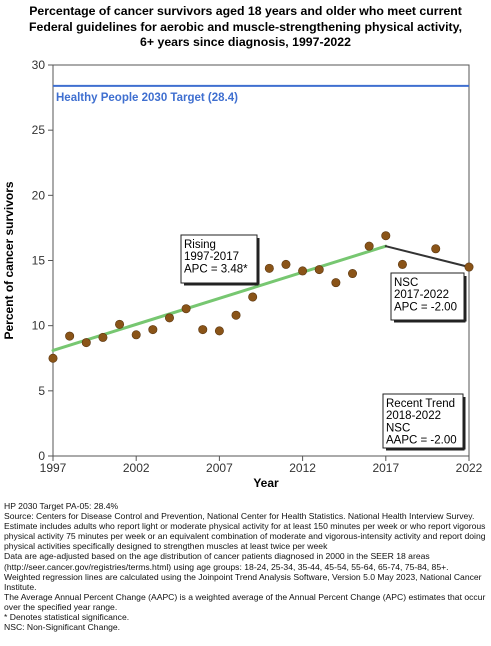 The height and width of the screenshot is (646, 491). What do you see at coordinates (169, 318) in the screenshot?
I see `data-point-2004` at bounding box center [169, 318].